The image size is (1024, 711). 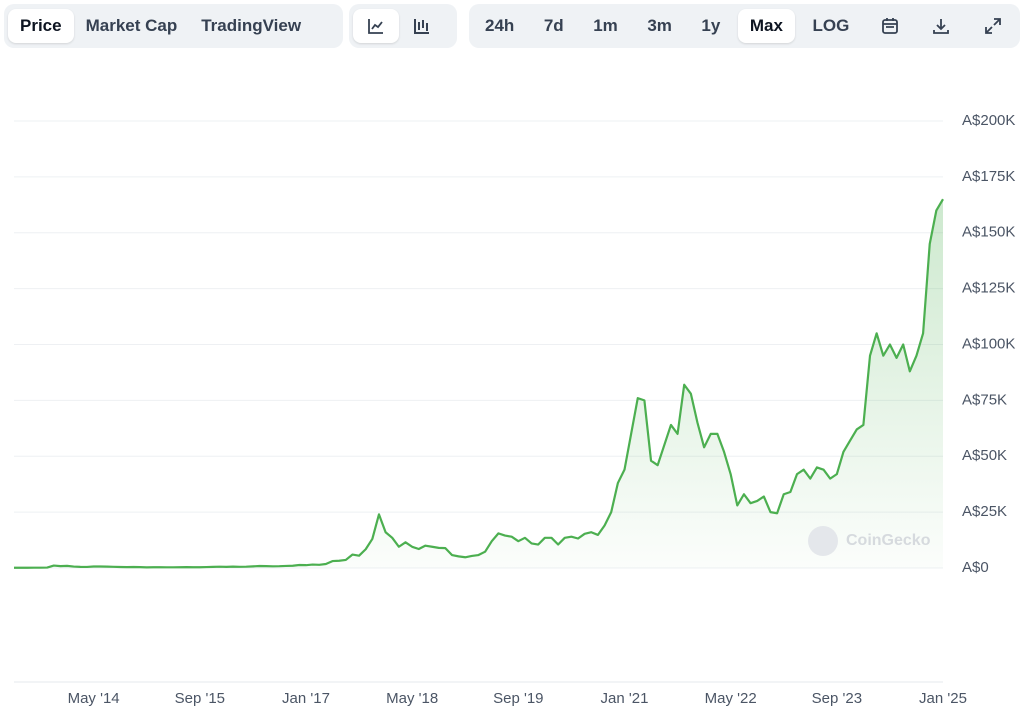 I want to click on y-tick-label: A$75K, so click(x=984, y=399).